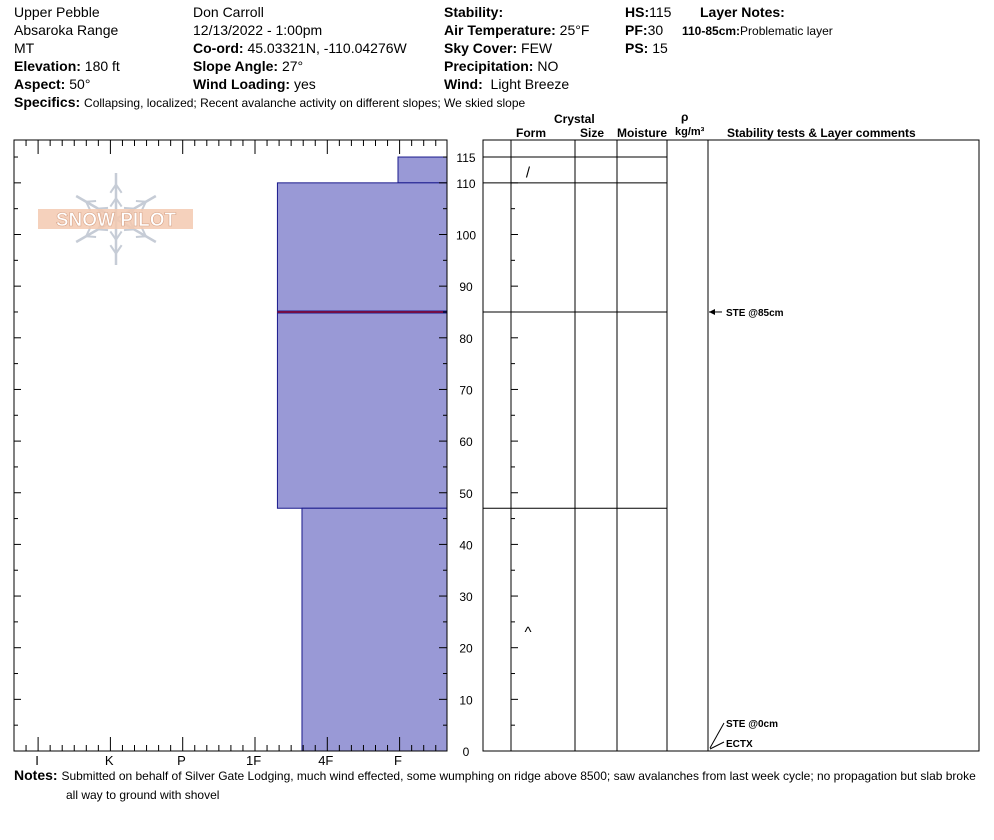 This screenshot has width=994, height=840. I want to click on depth-label-50: 50, so click(466, 494).